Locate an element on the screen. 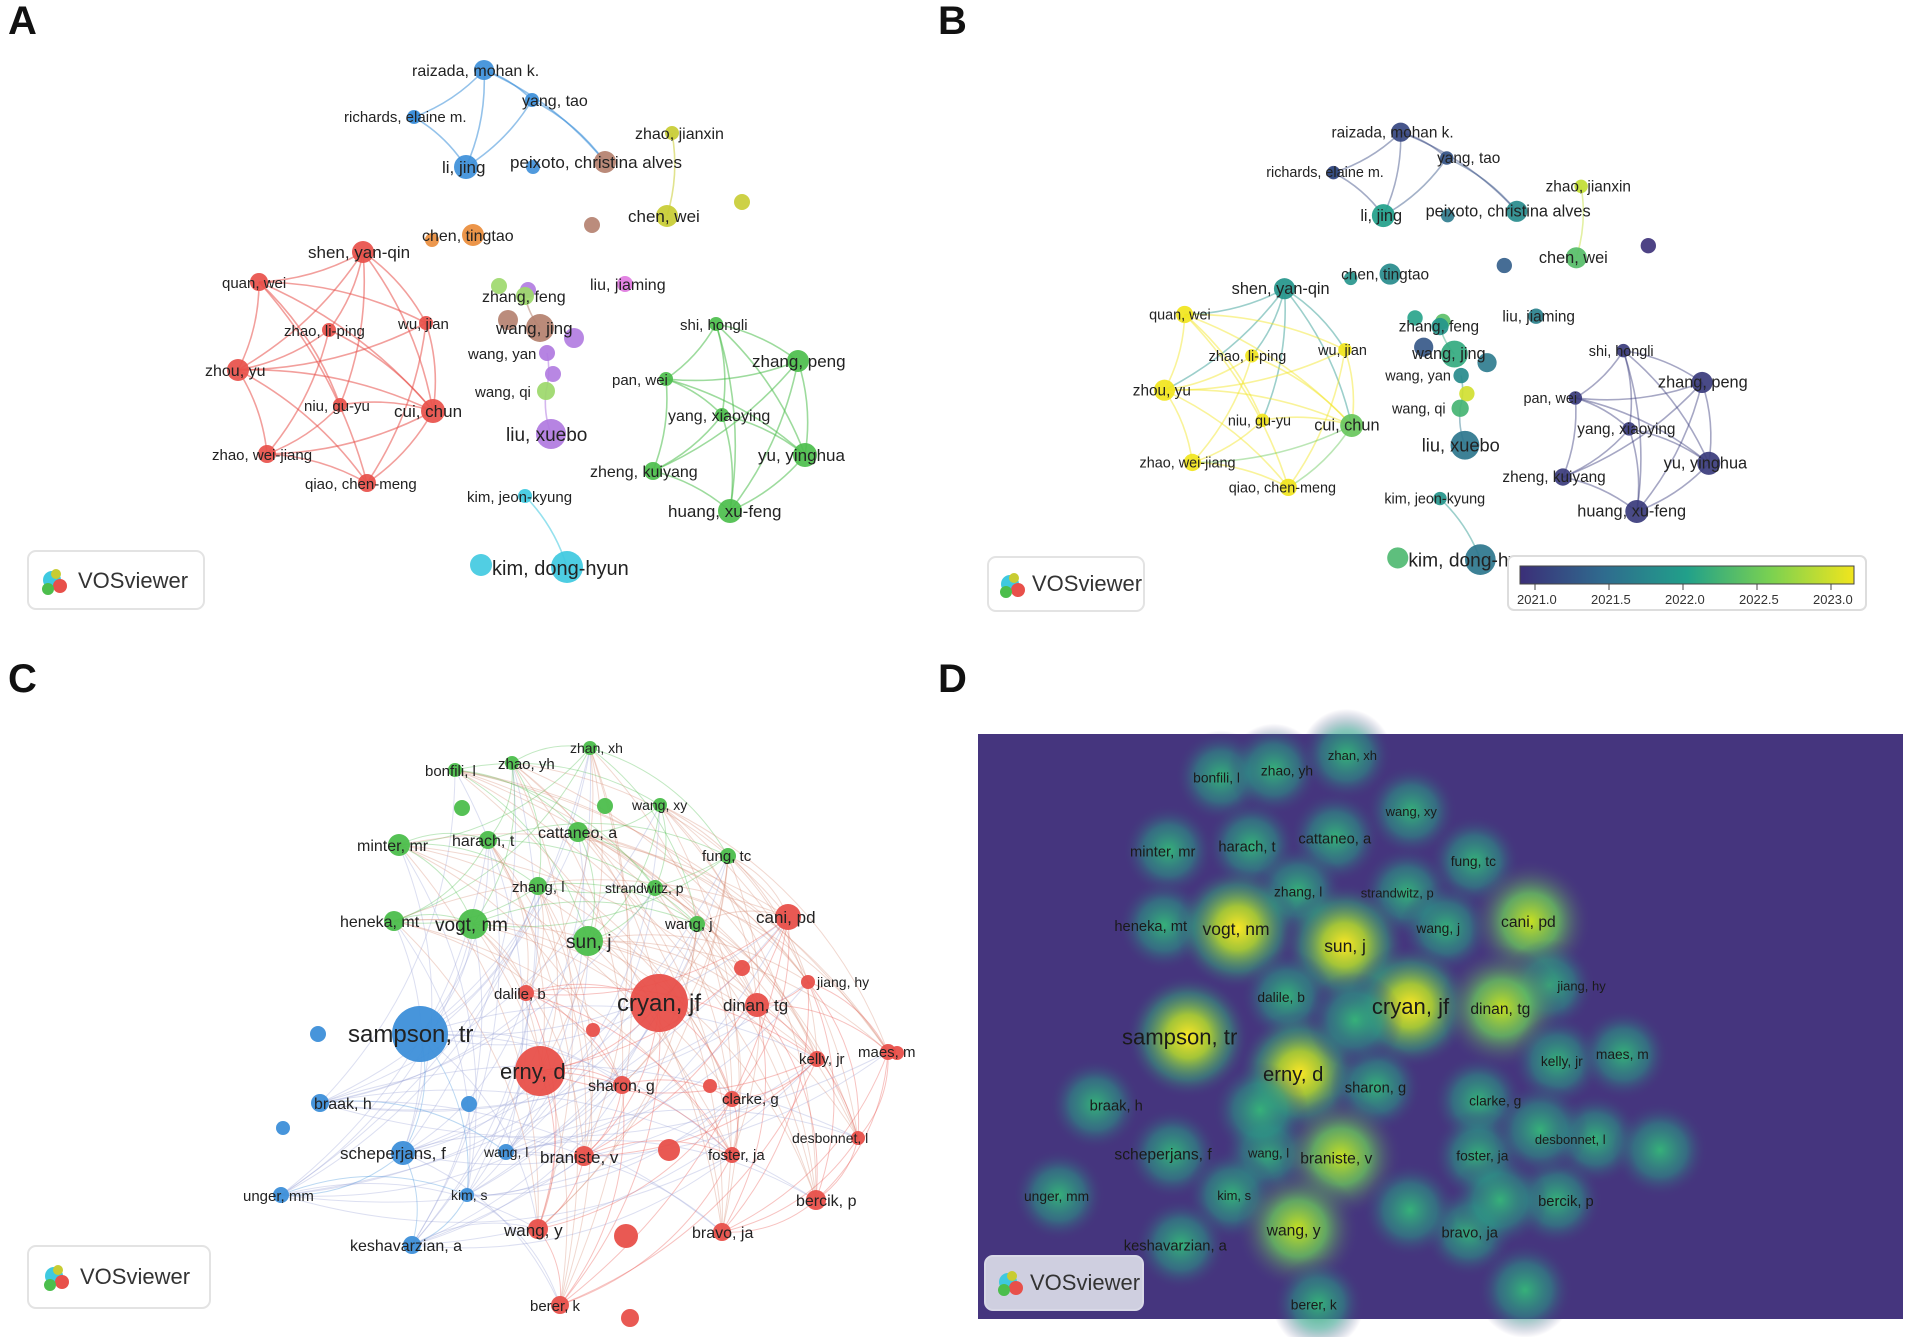  author-label: maes, m is located at coordinates (1622, 1054).